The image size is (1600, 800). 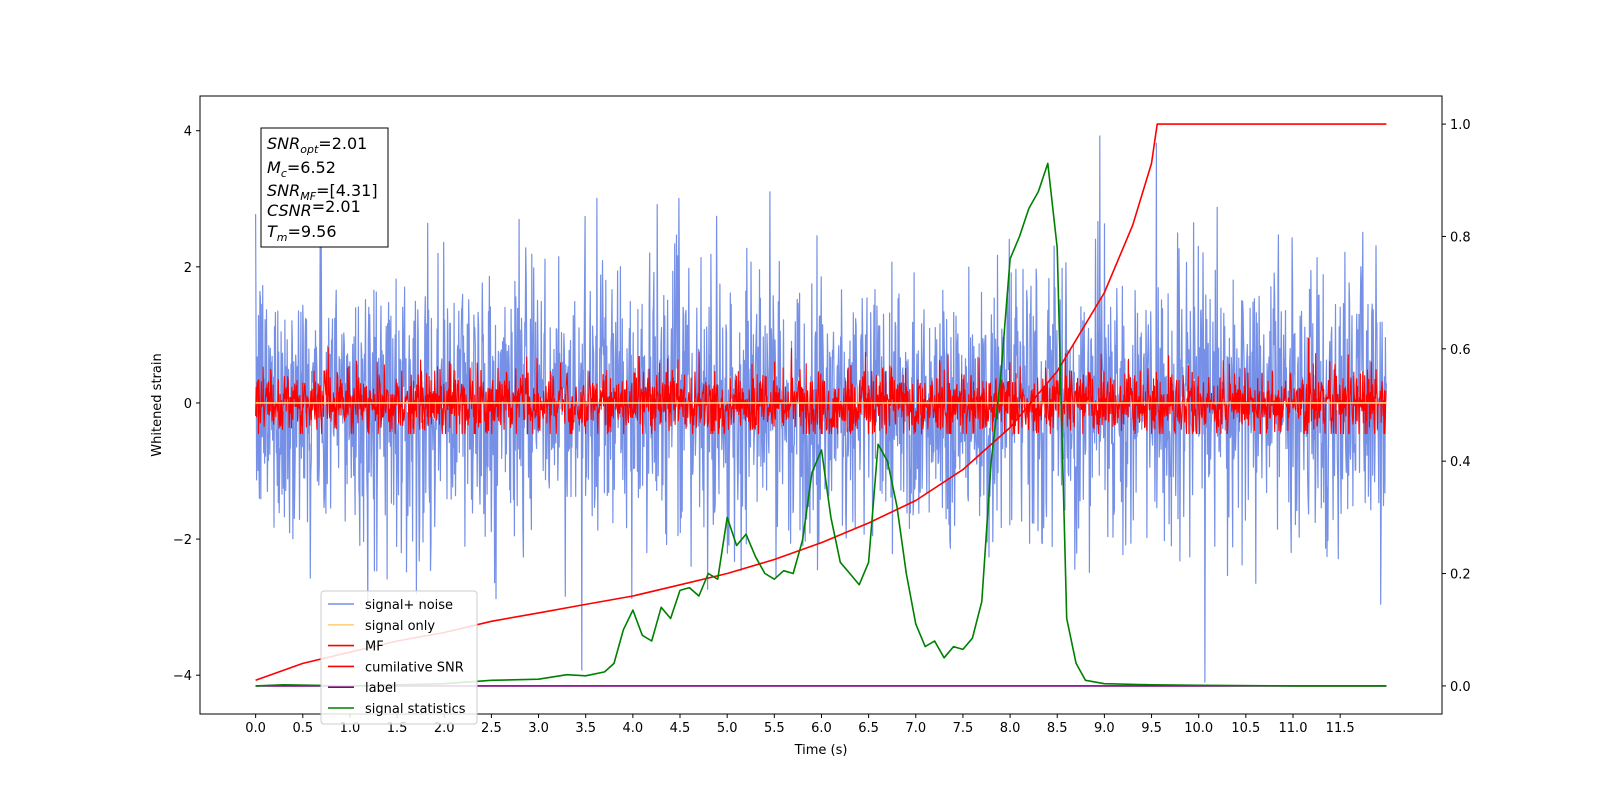 What do you see at coordinates (1460, 687) in the screenshot?
I see `y2-tick-label: 0.0` at bounding box center [1460, 687].